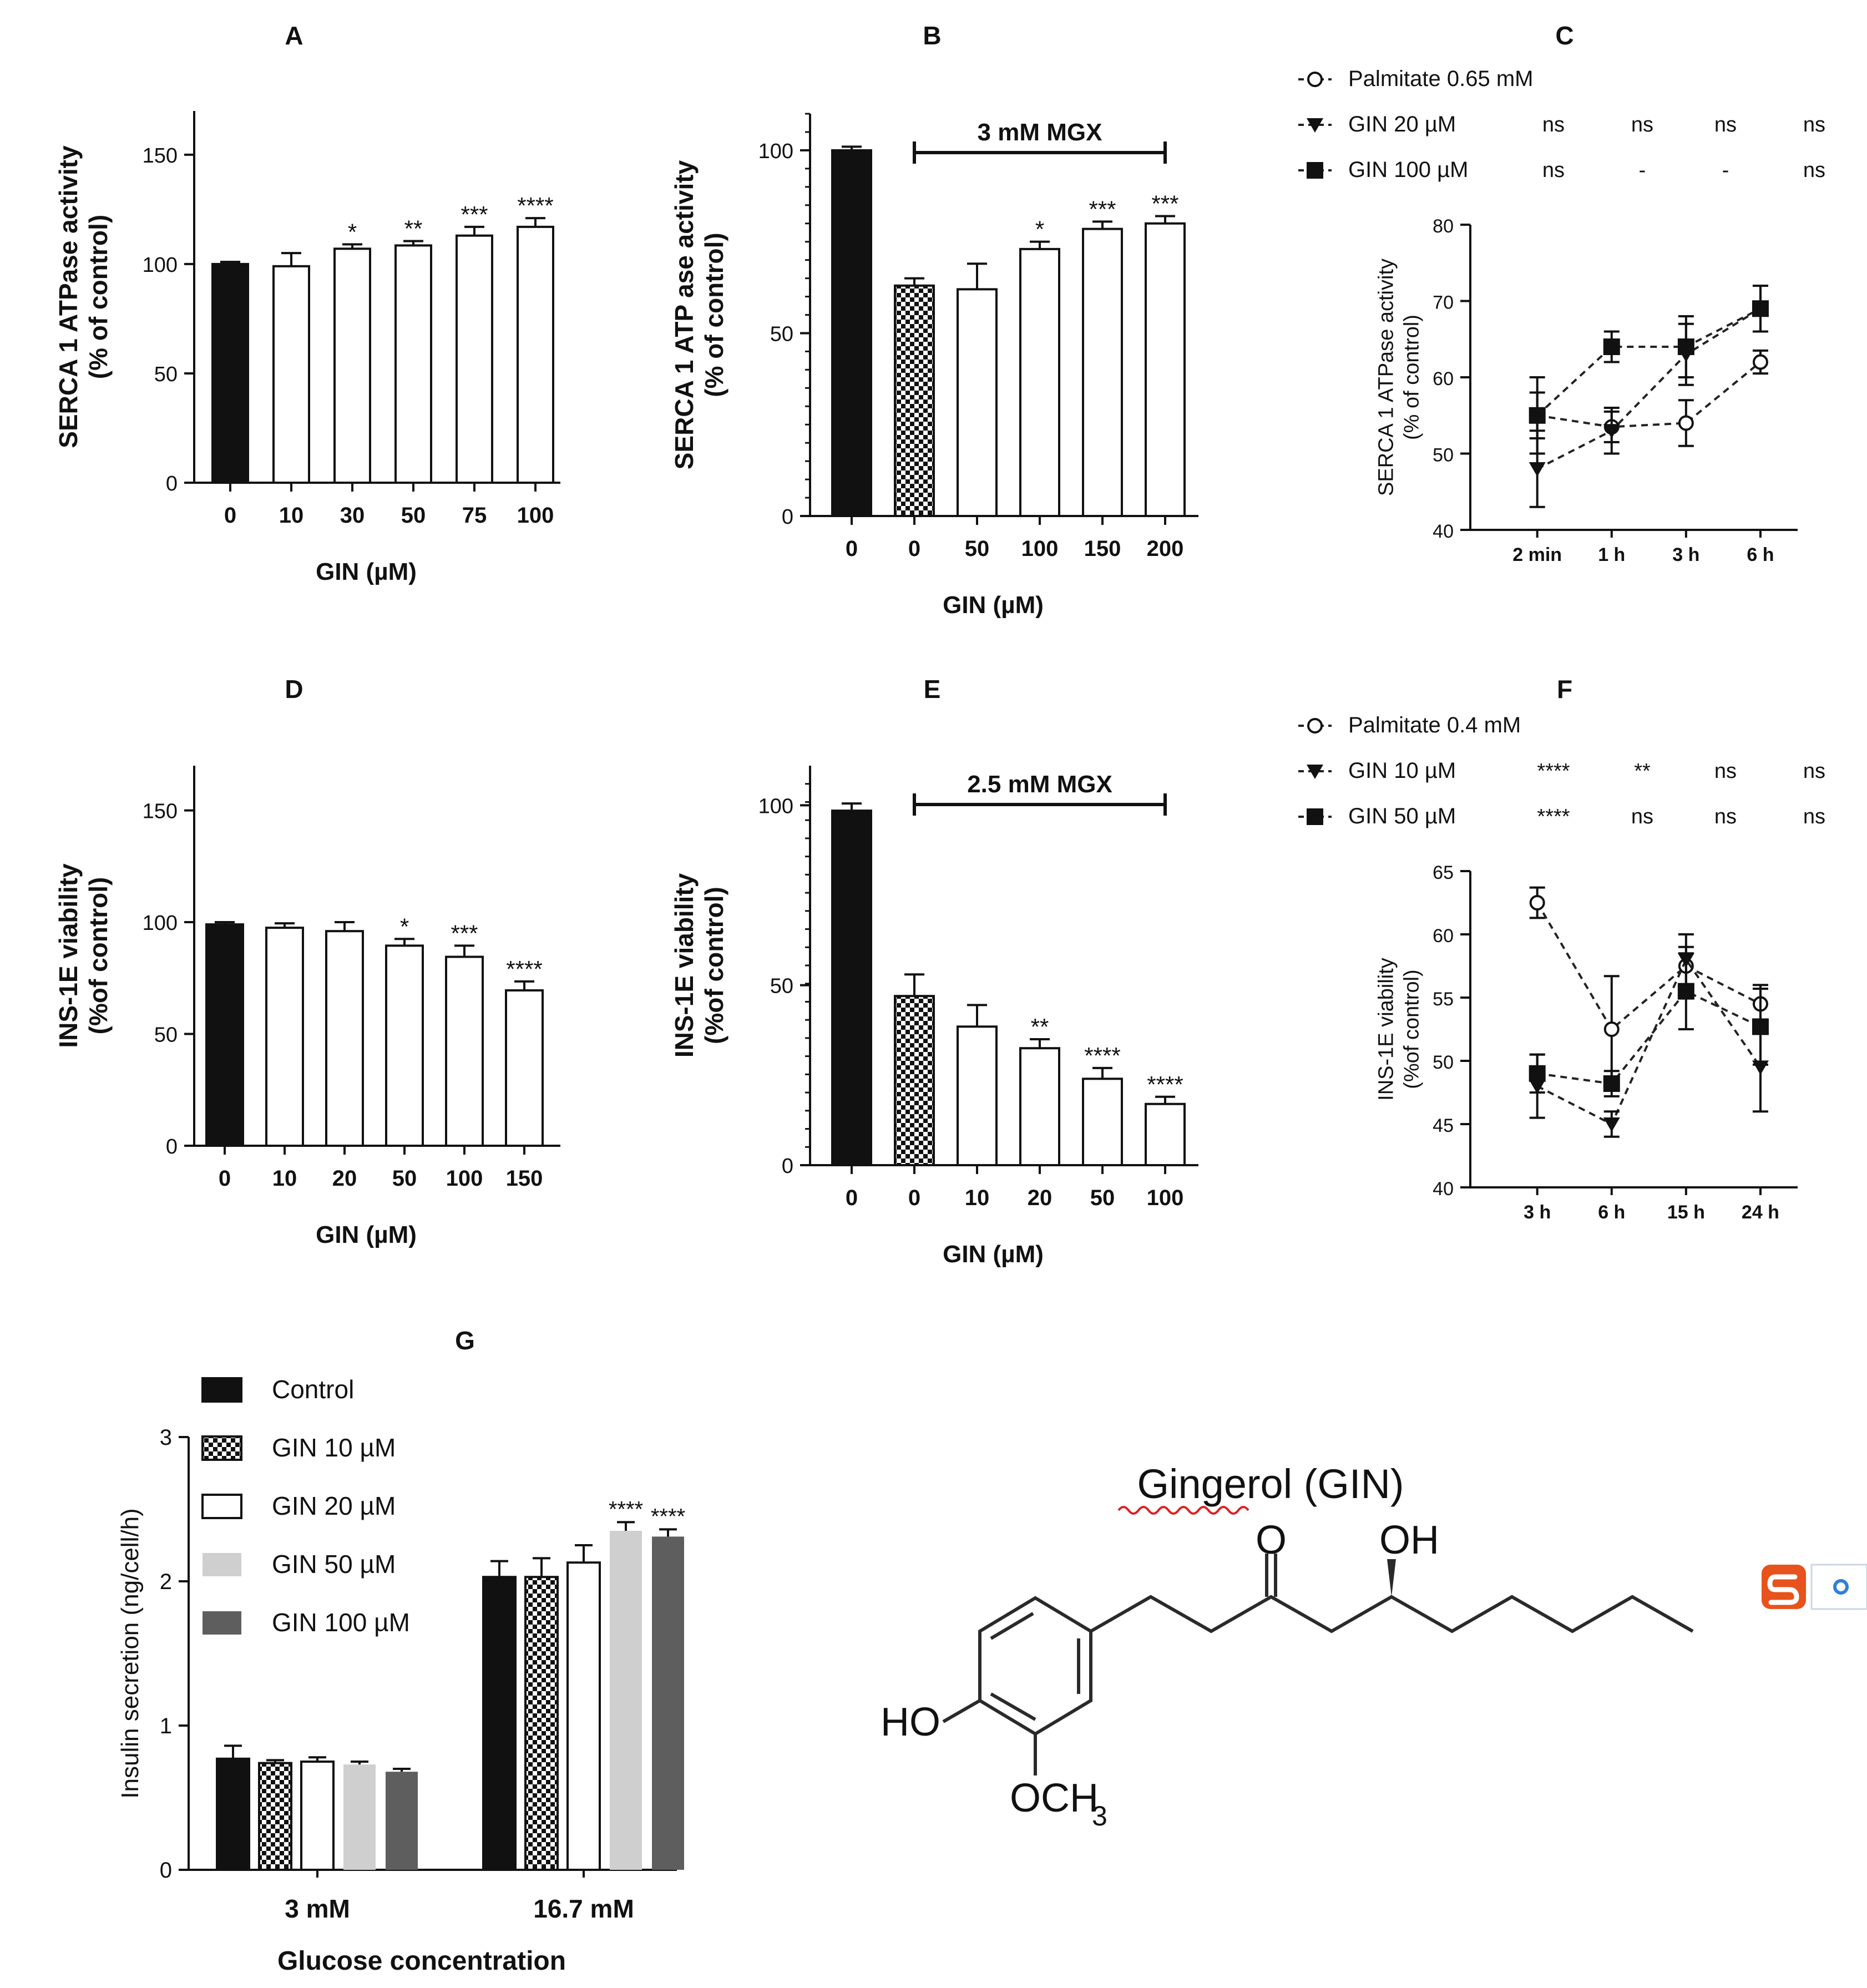  What do you see at coordinates (1040, 549) in the screenshot?
I see `x-tick-label: 100` at bounding box center [1040, 549].